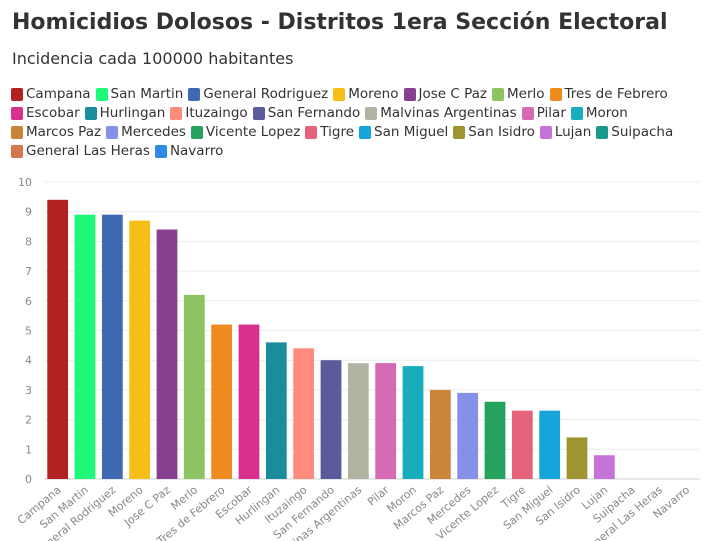 This screenshot has height=541, width=720. Describe the element at coordinates (452, 94) in the screenshot. I see `legend-label: Jose C Paz` at that location.